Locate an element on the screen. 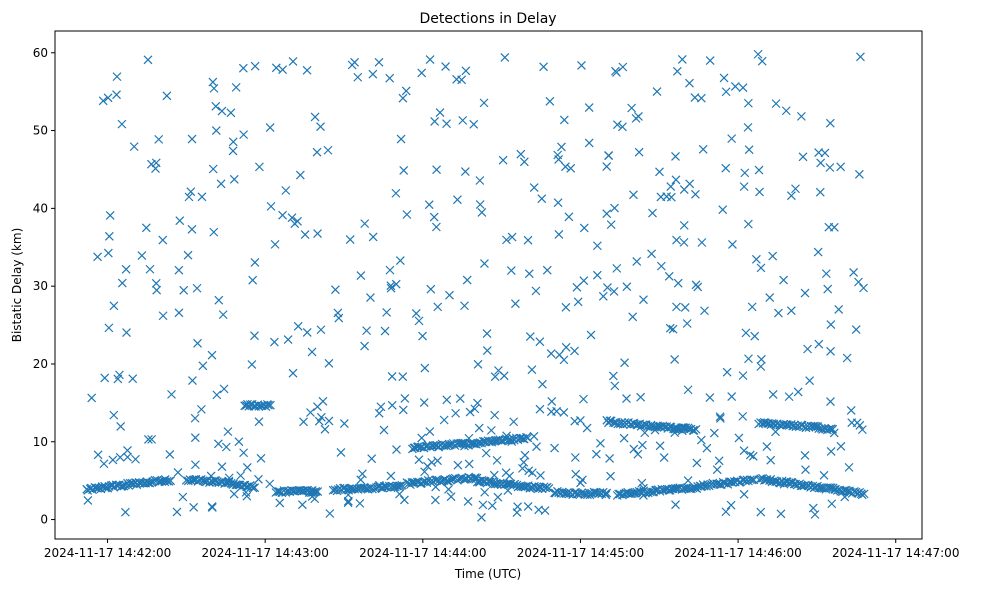  y-tick-label: 40 is located at coordinates (40, 208).